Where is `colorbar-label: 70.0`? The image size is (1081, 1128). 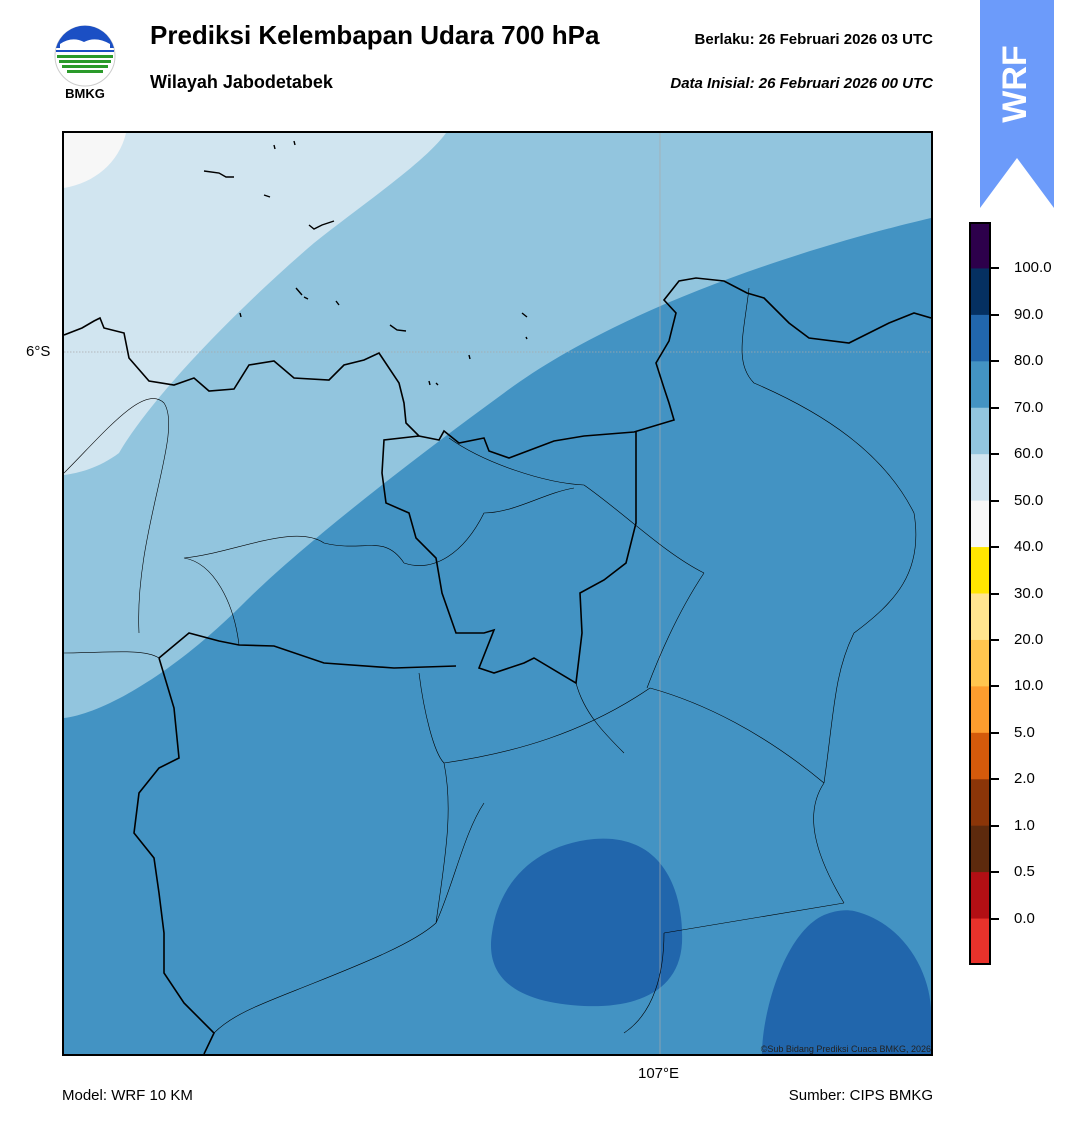
colorbar-label: 70.0 is located at coordinates (1029, 407).